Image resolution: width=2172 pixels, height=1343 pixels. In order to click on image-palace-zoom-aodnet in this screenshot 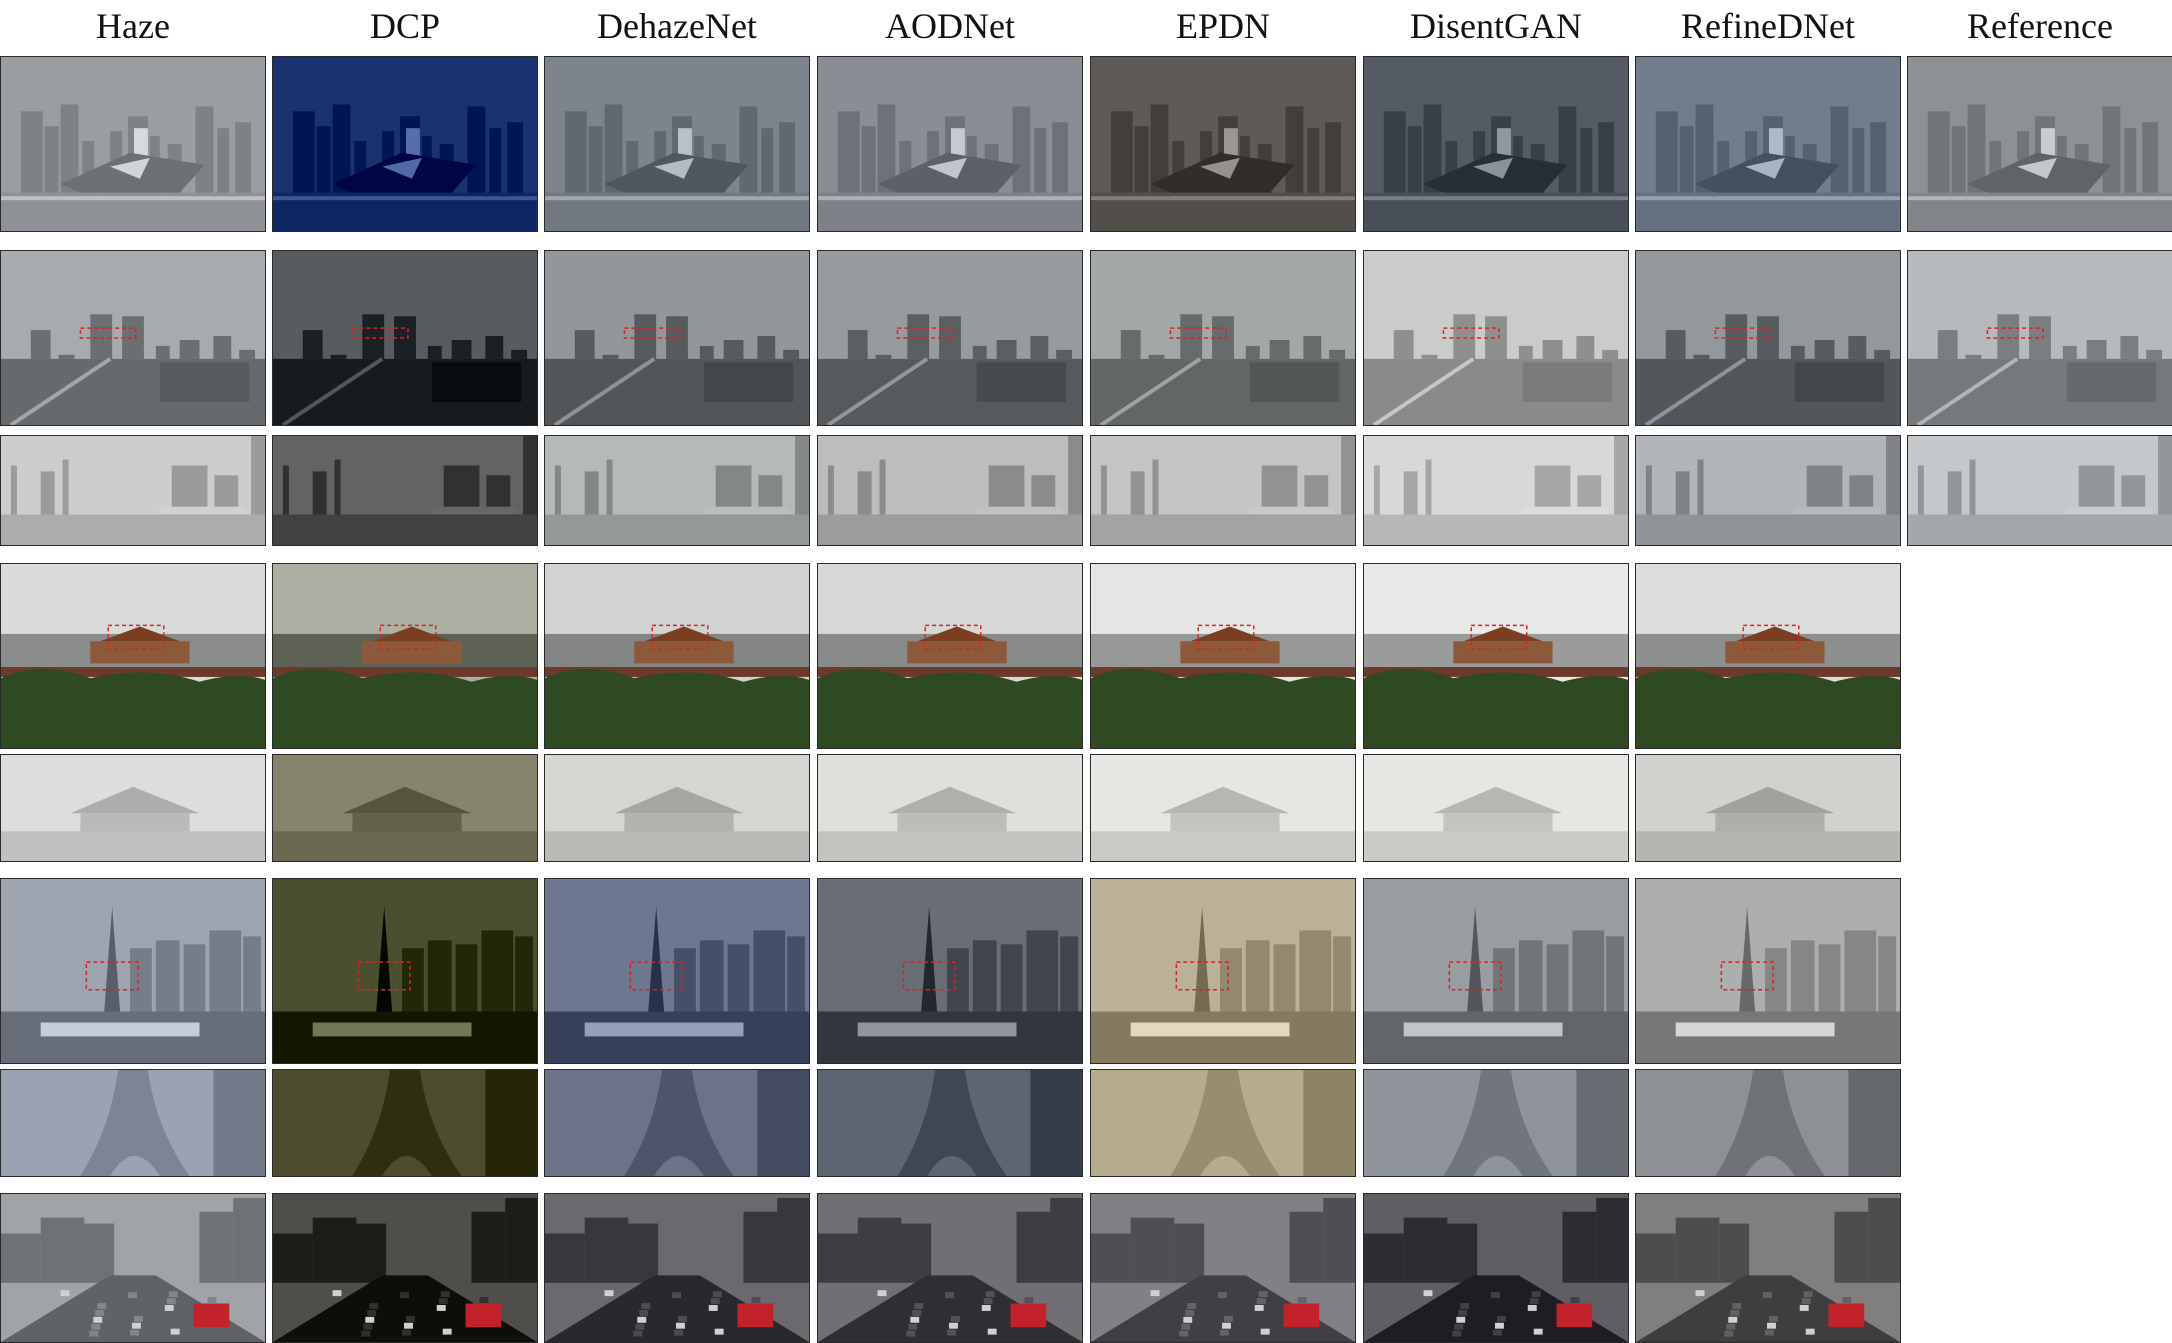, I will do `click(950, 808)`.